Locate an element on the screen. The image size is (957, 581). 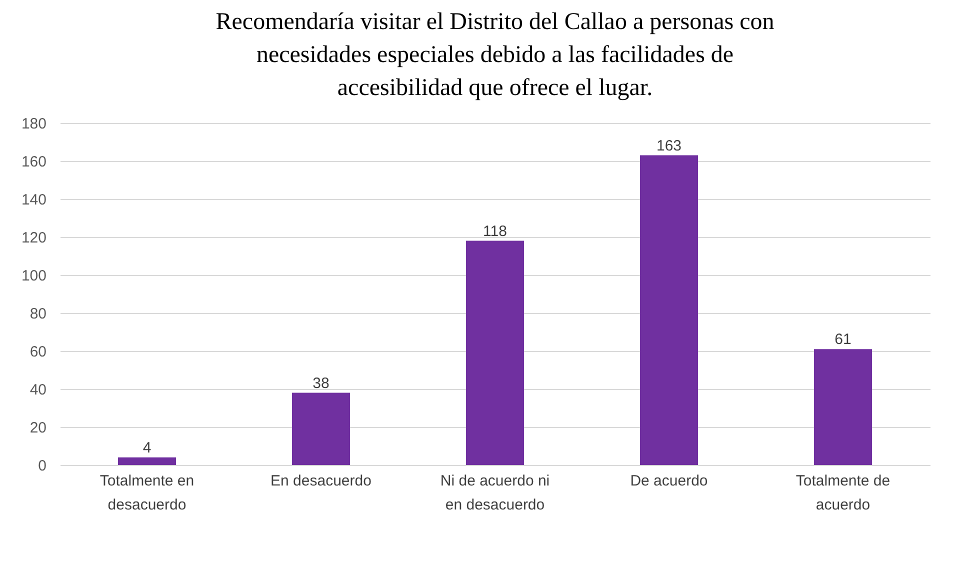
y-tick-label: 80 is located at coordinates (38, 314).